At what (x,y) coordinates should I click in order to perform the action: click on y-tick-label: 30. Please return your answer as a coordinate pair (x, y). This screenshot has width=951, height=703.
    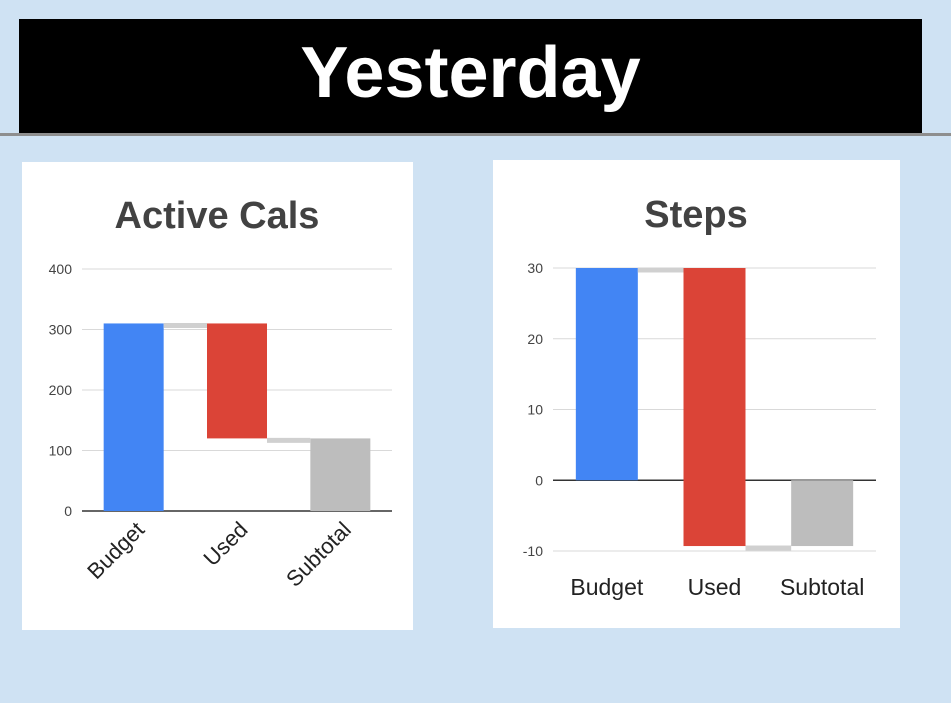
    Looking at the image, I should click on (535, 268).